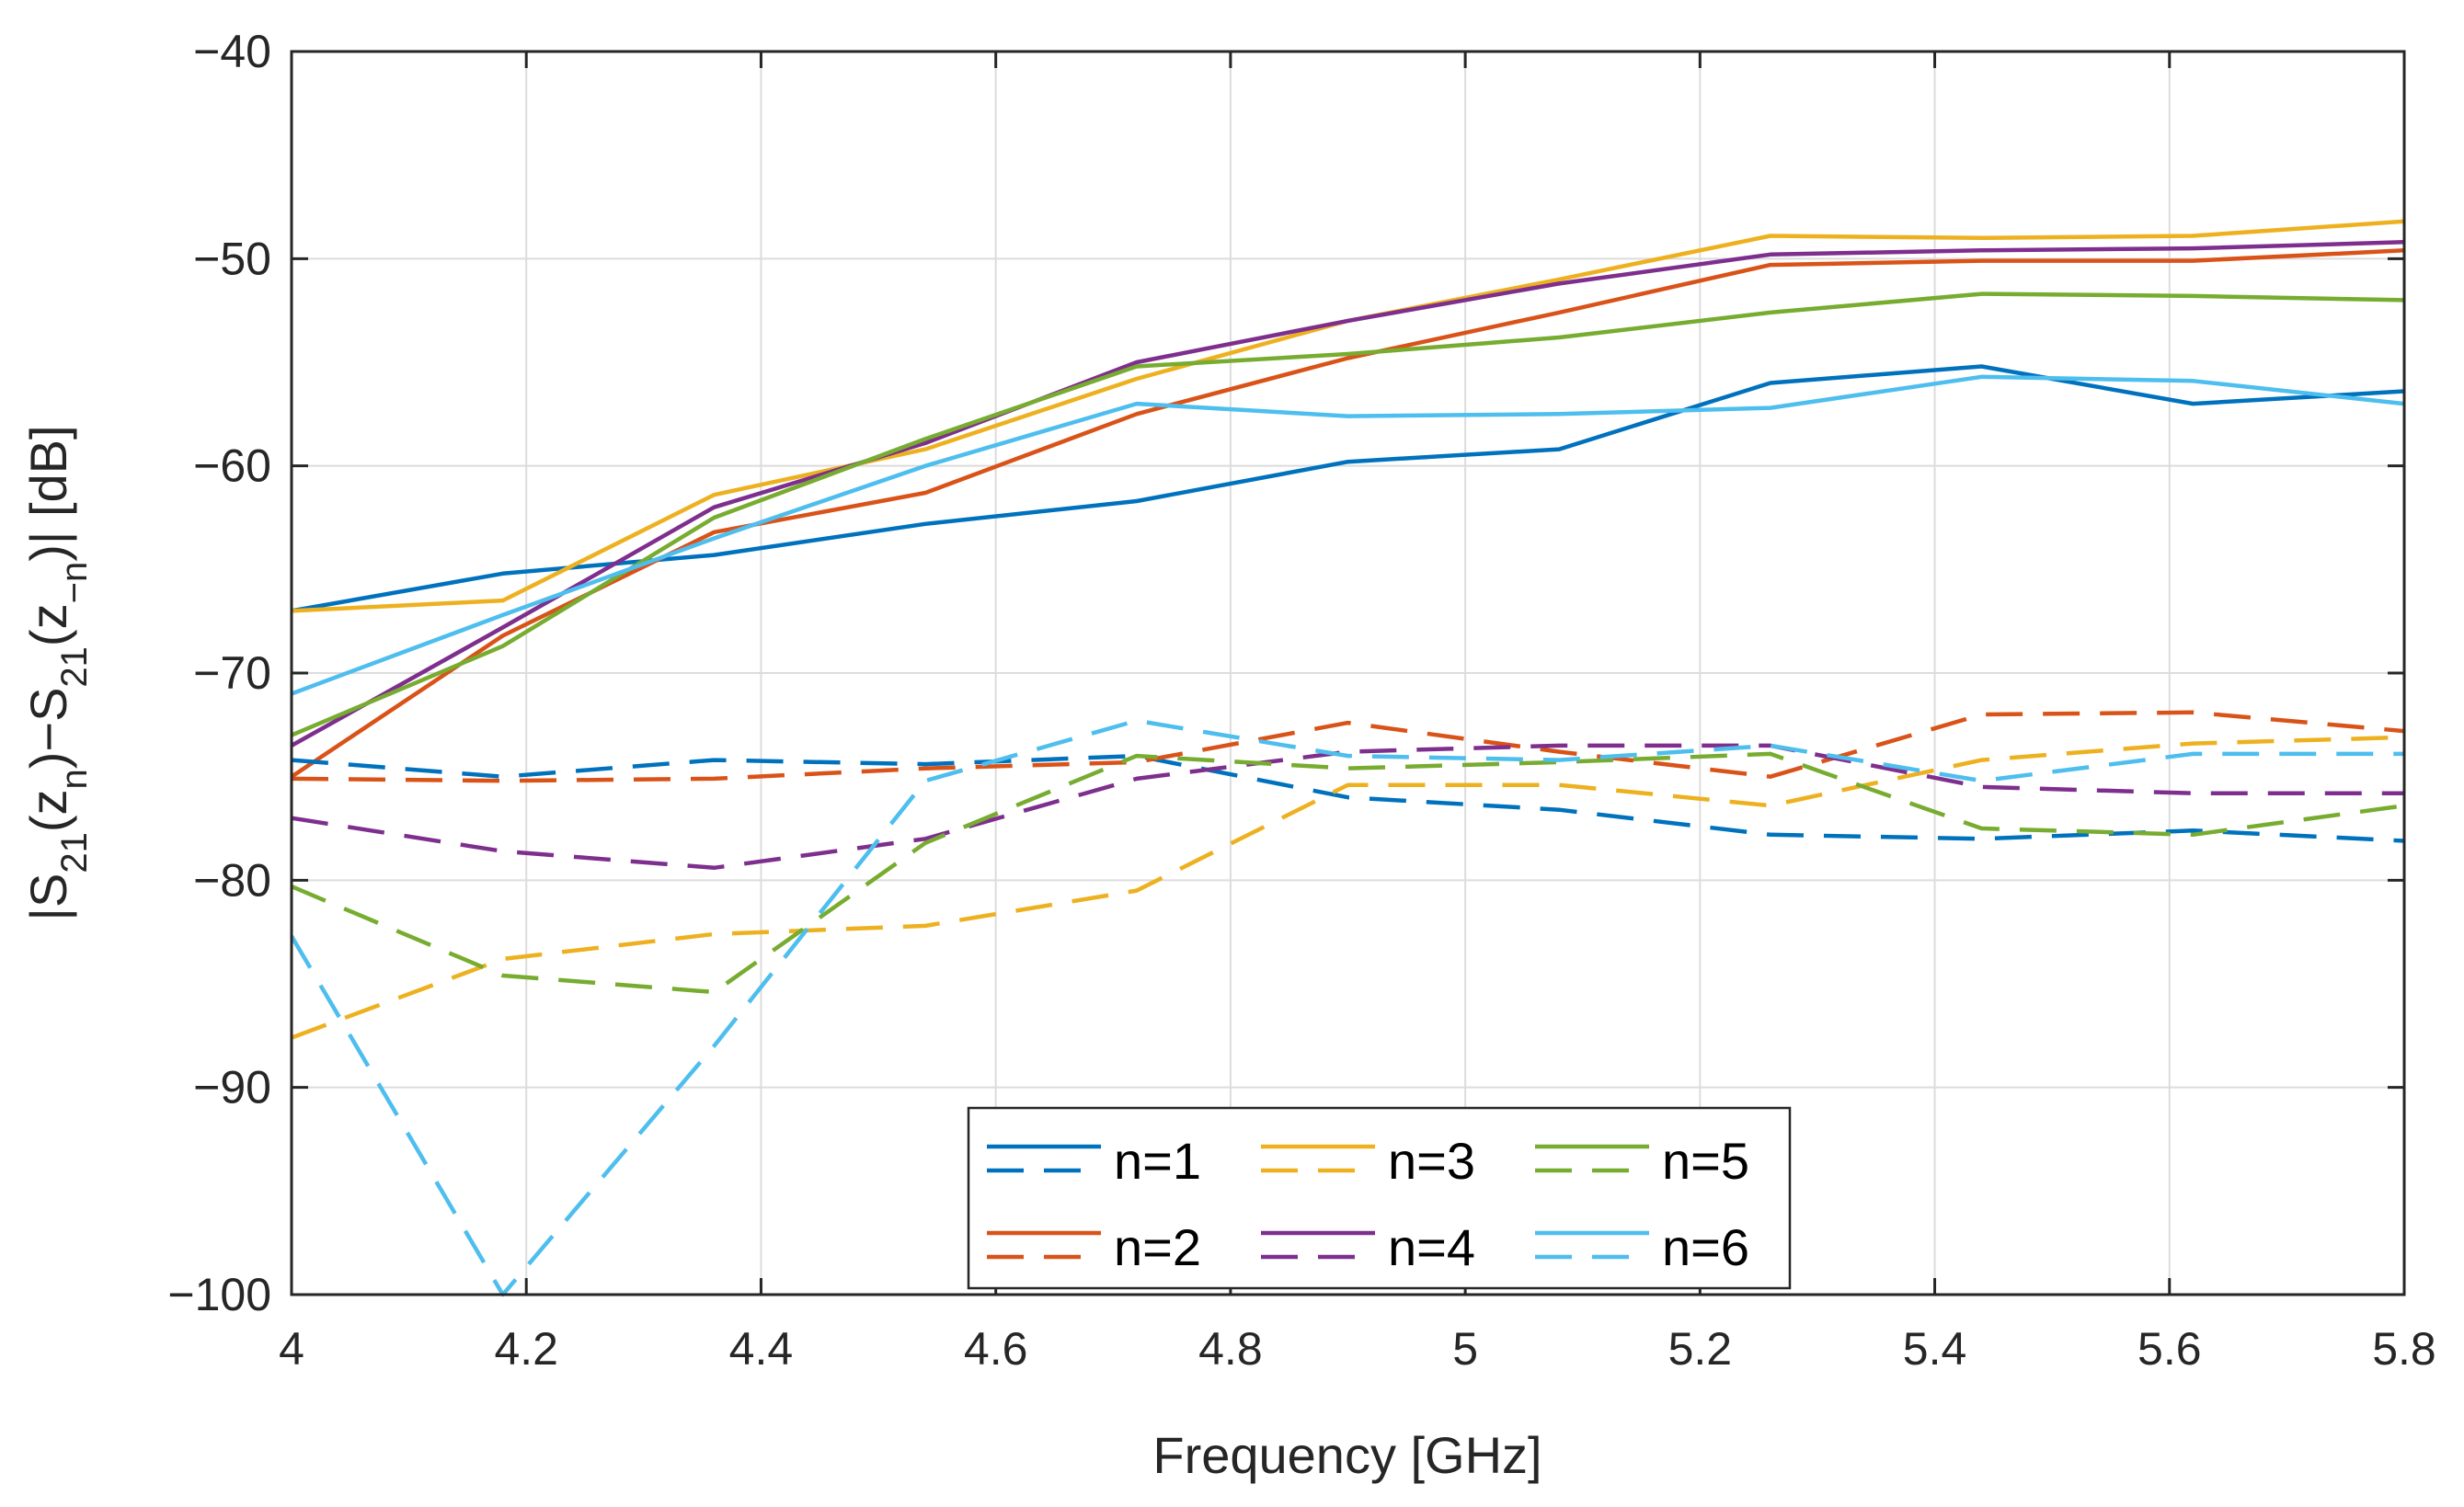 The width and height of the screenshot is (2464, 1507). What do you see at coordinates (1348, 746) in the screenshot?
I see `series-line-n2-dashed` at bounding box center [1348, 746].